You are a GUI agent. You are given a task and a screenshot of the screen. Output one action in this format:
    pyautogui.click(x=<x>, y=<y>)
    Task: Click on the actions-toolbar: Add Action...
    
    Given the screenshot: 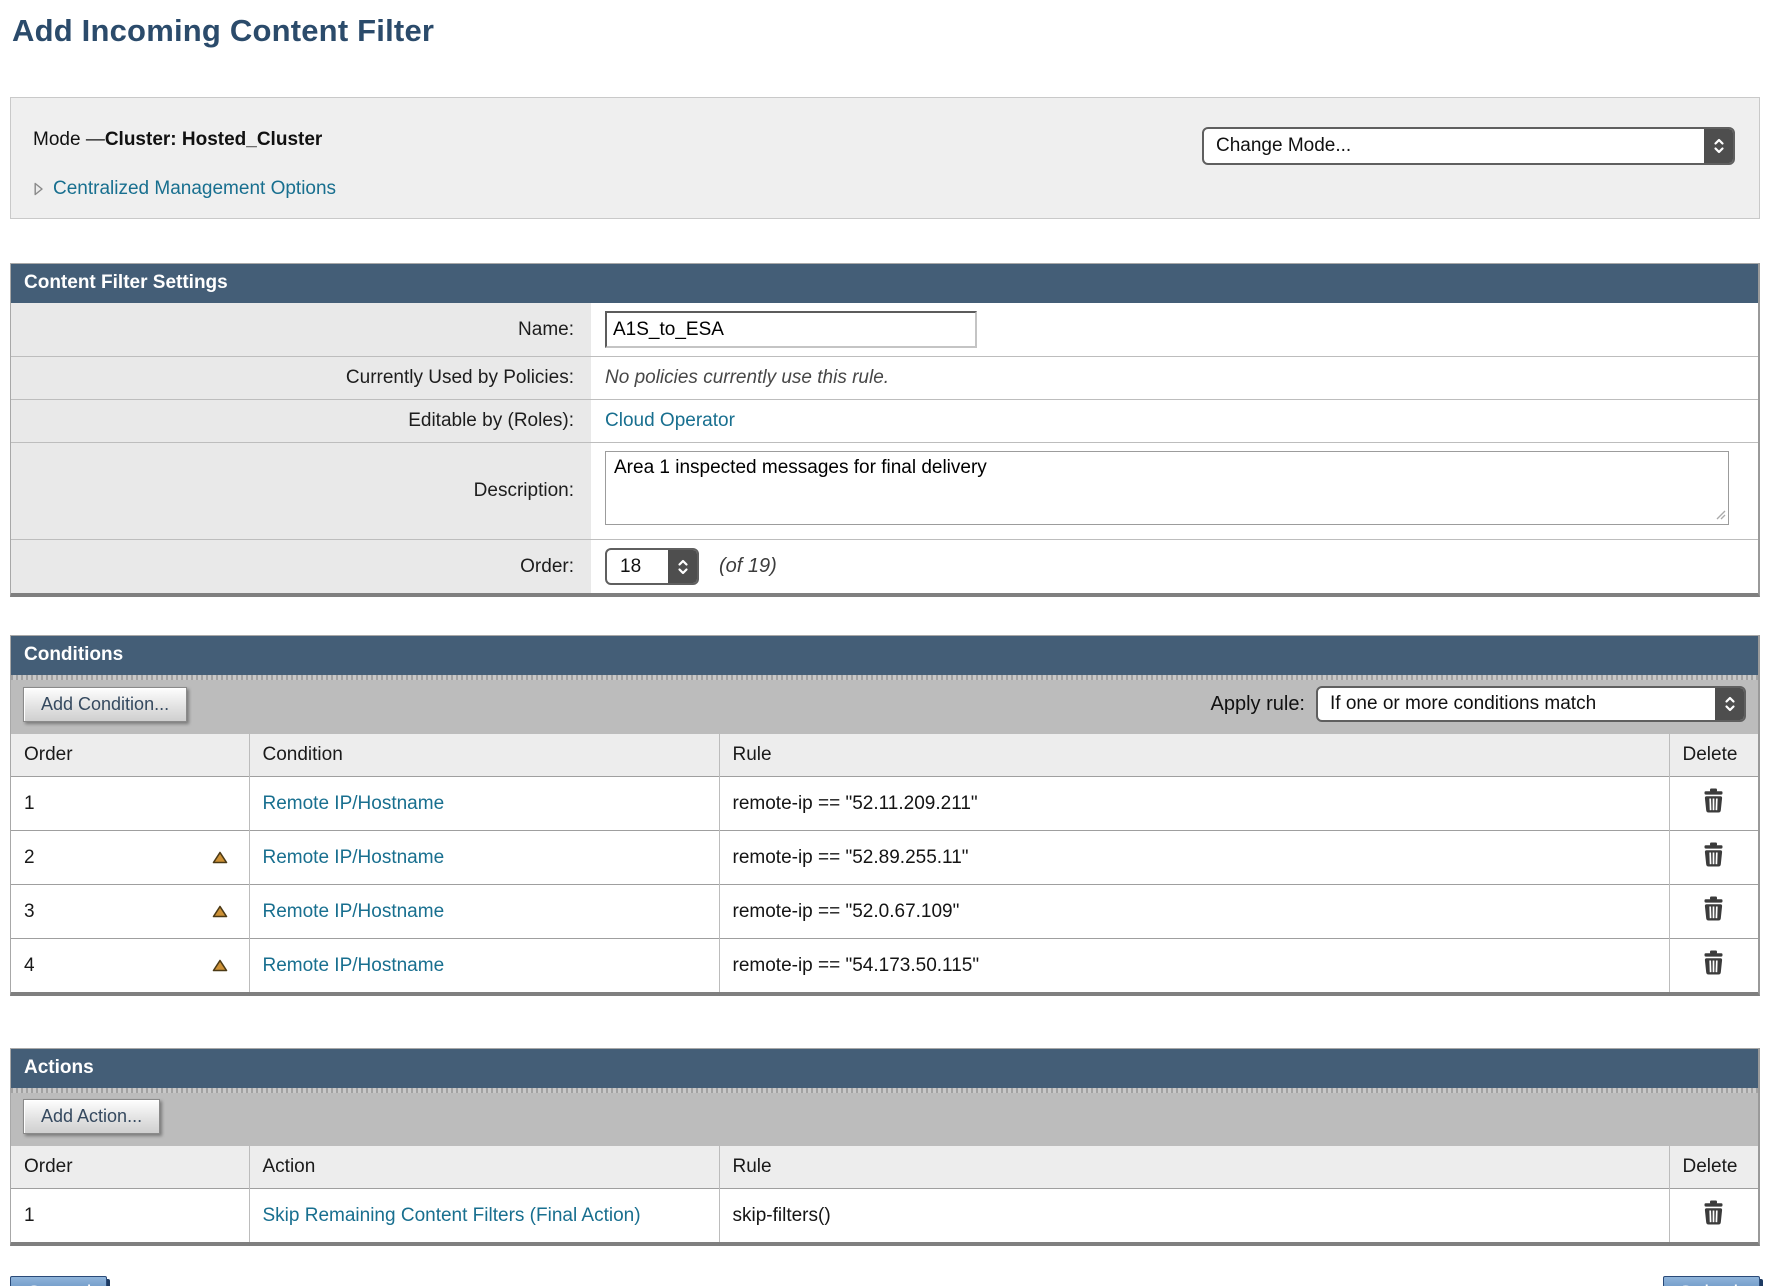 What is the action you would take?
    pyautogui.click(x=884, y=1117)
    